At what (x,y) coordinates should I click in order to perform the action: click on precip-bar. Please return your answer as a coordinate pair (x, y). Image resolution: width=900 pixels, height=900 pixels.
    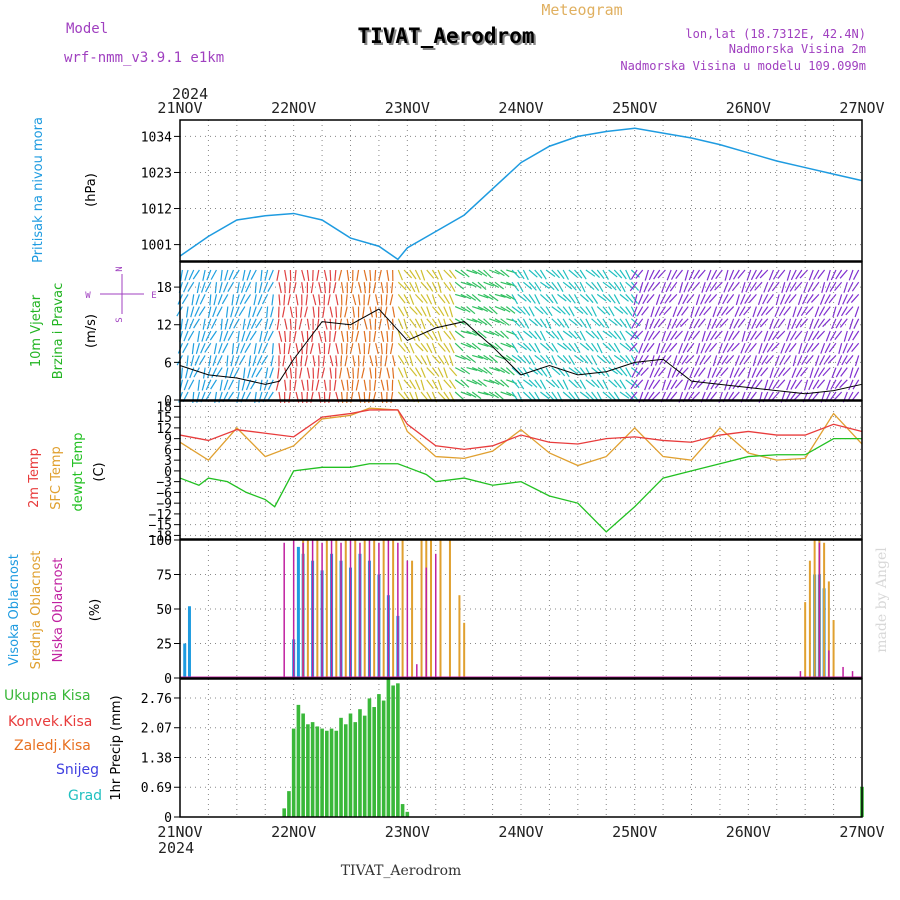
    Looking at the image, I should click on (322, 772).